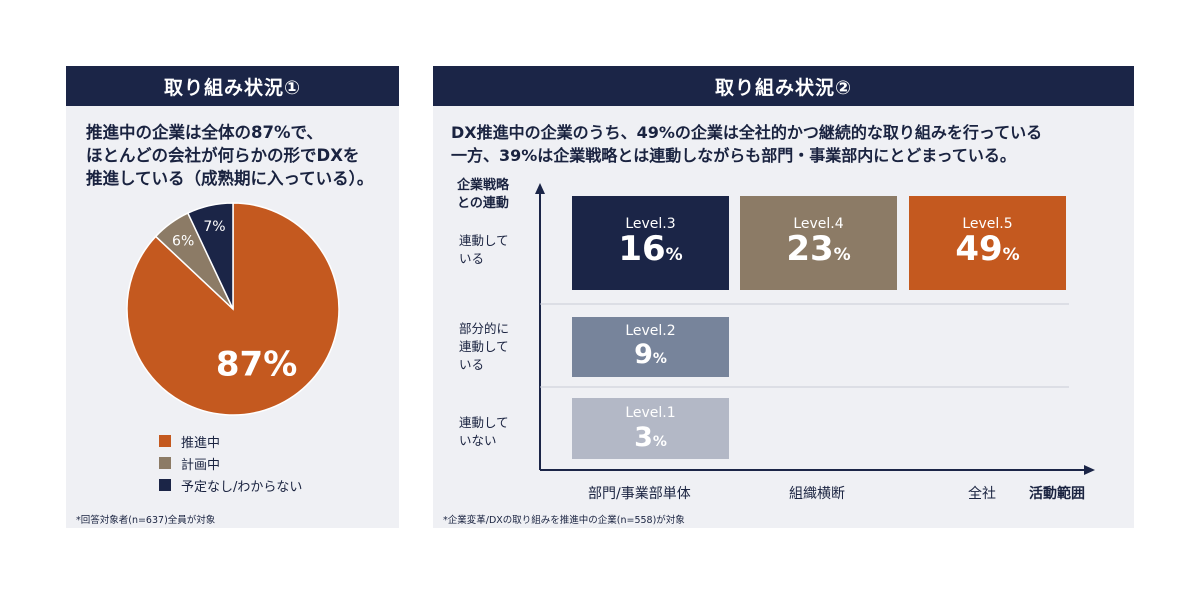  What do you see at coordinates (256, 364) in the screenshot?
I see `pie-slice-label: 87%` at bounding box center [256, 364].